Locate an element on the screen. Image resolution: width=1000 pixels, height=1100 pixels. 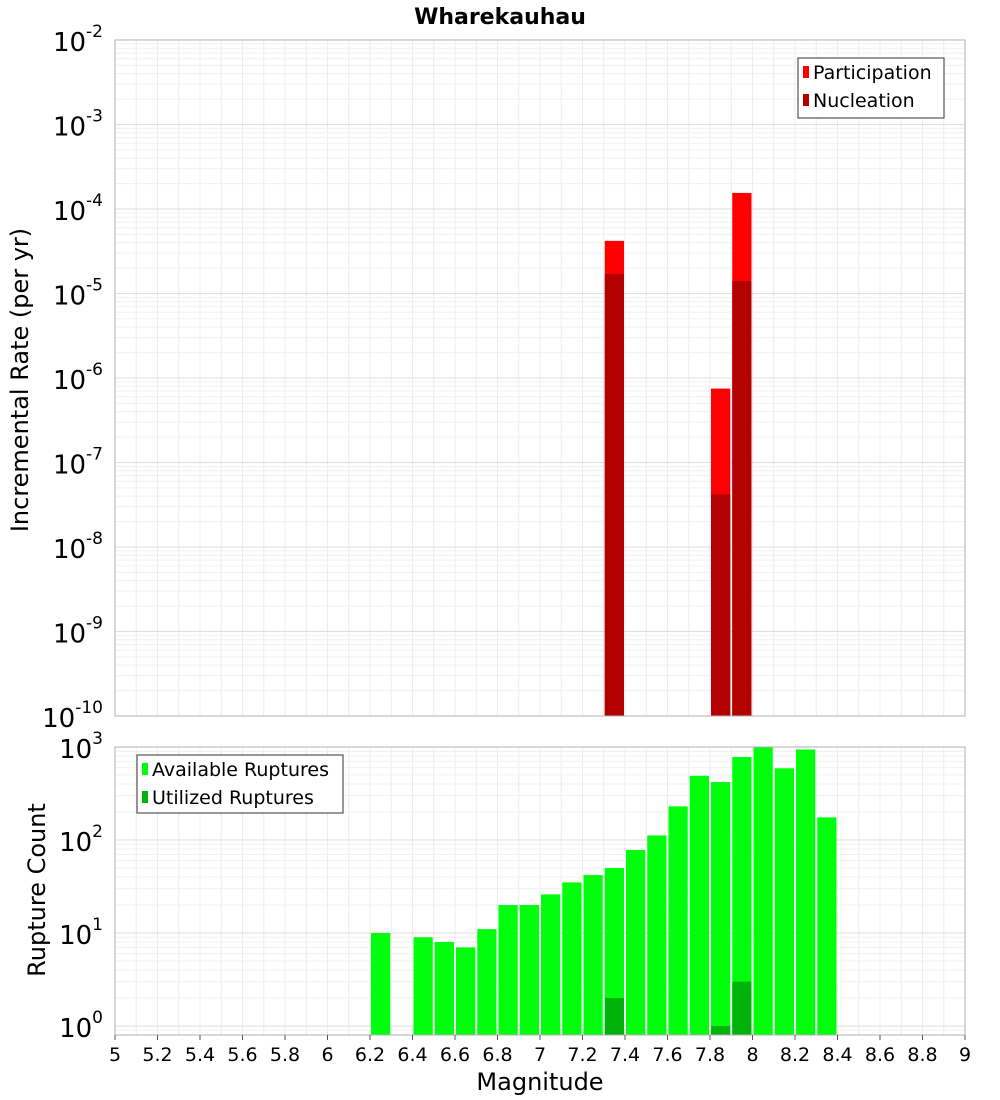
y-tick-label: 10⁻⁹ is located at coordinates (78, 632).